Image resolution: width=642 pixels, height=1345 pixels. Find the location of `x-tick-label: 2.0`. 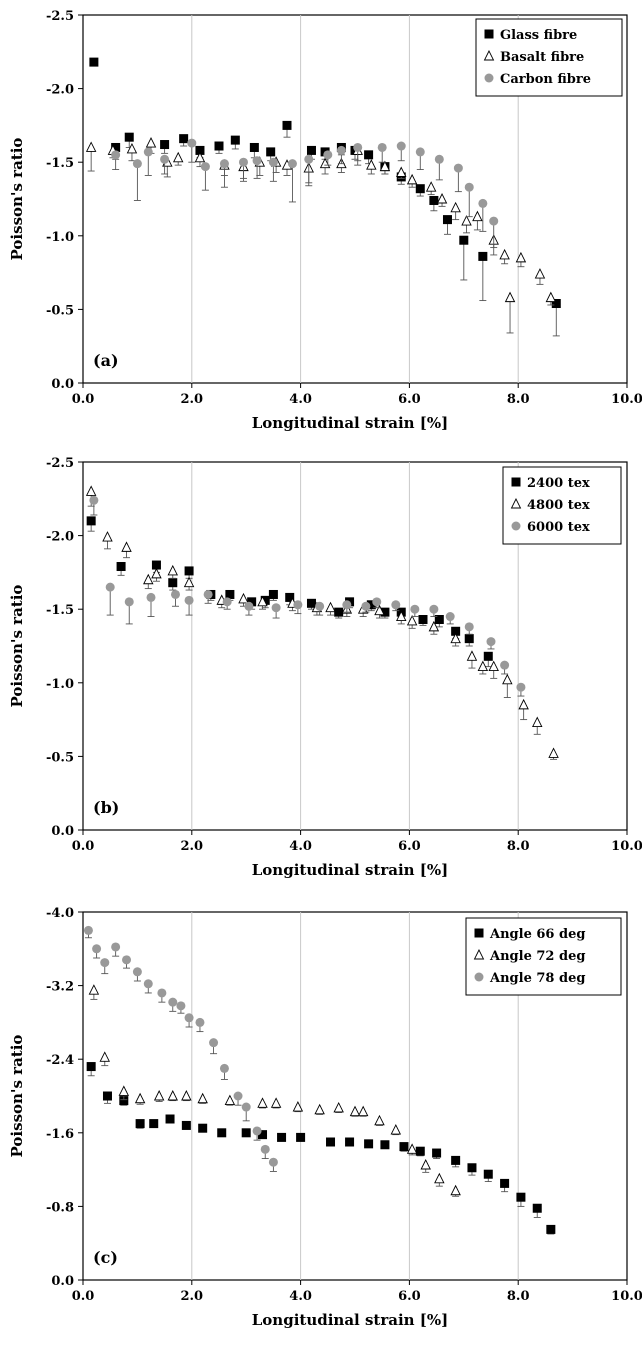

x-tick-label: 2.0 is located at coordinates (191, 399).